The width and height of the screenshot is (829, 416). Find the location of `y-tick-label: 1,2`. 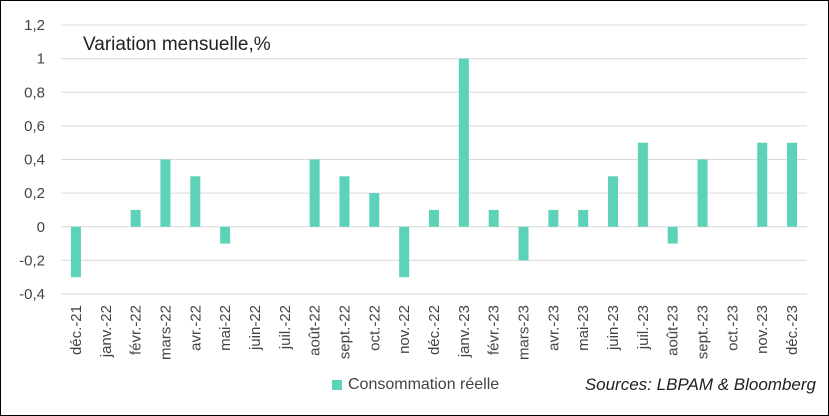

y-tick-label: 1,2 is located at coordinates (34, 25).